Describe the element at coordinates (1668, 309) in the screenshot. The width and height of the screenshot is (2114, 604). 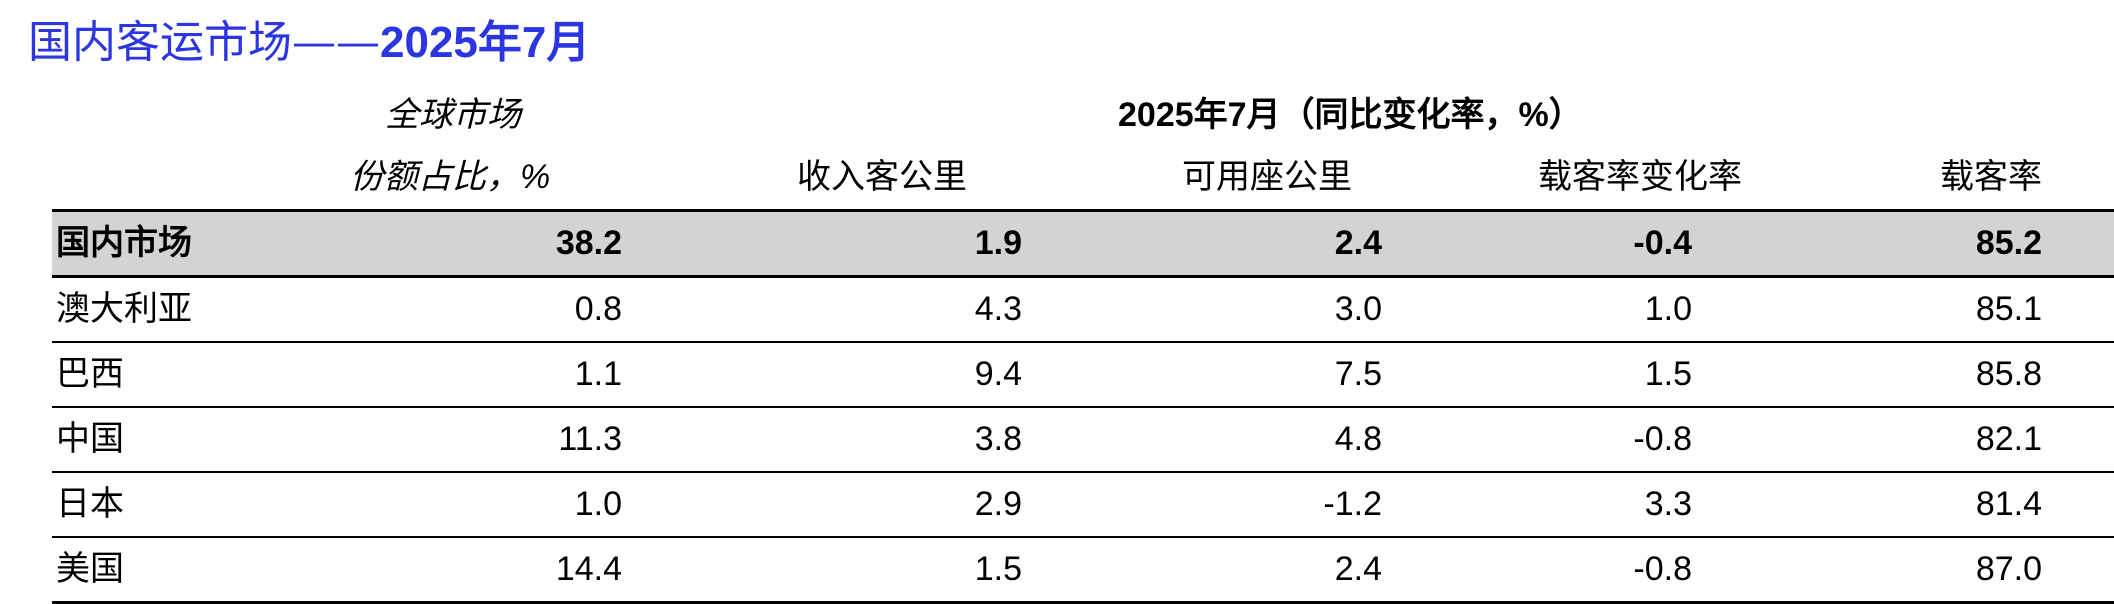
I see `row-plf-change: 1.0` at that location.